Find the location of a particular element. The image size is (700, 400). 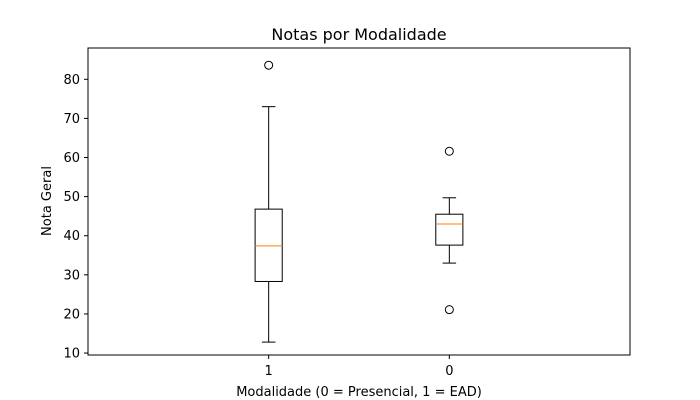

y-tick-label: 80 is located at coordinates (71, 80).